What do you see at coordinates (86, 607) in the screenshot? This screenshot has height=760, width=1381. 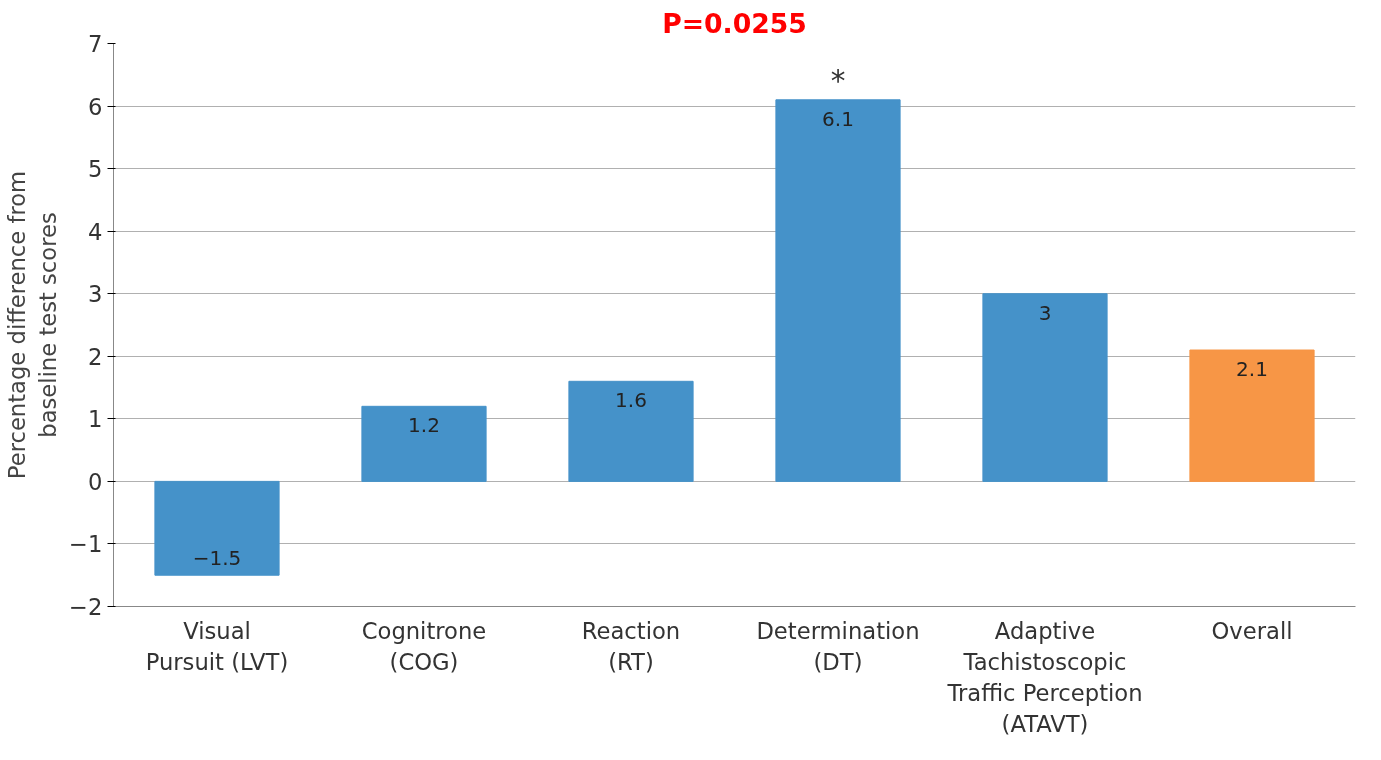 I see `y-tick-label: −2` at bounding box center [86, 607].